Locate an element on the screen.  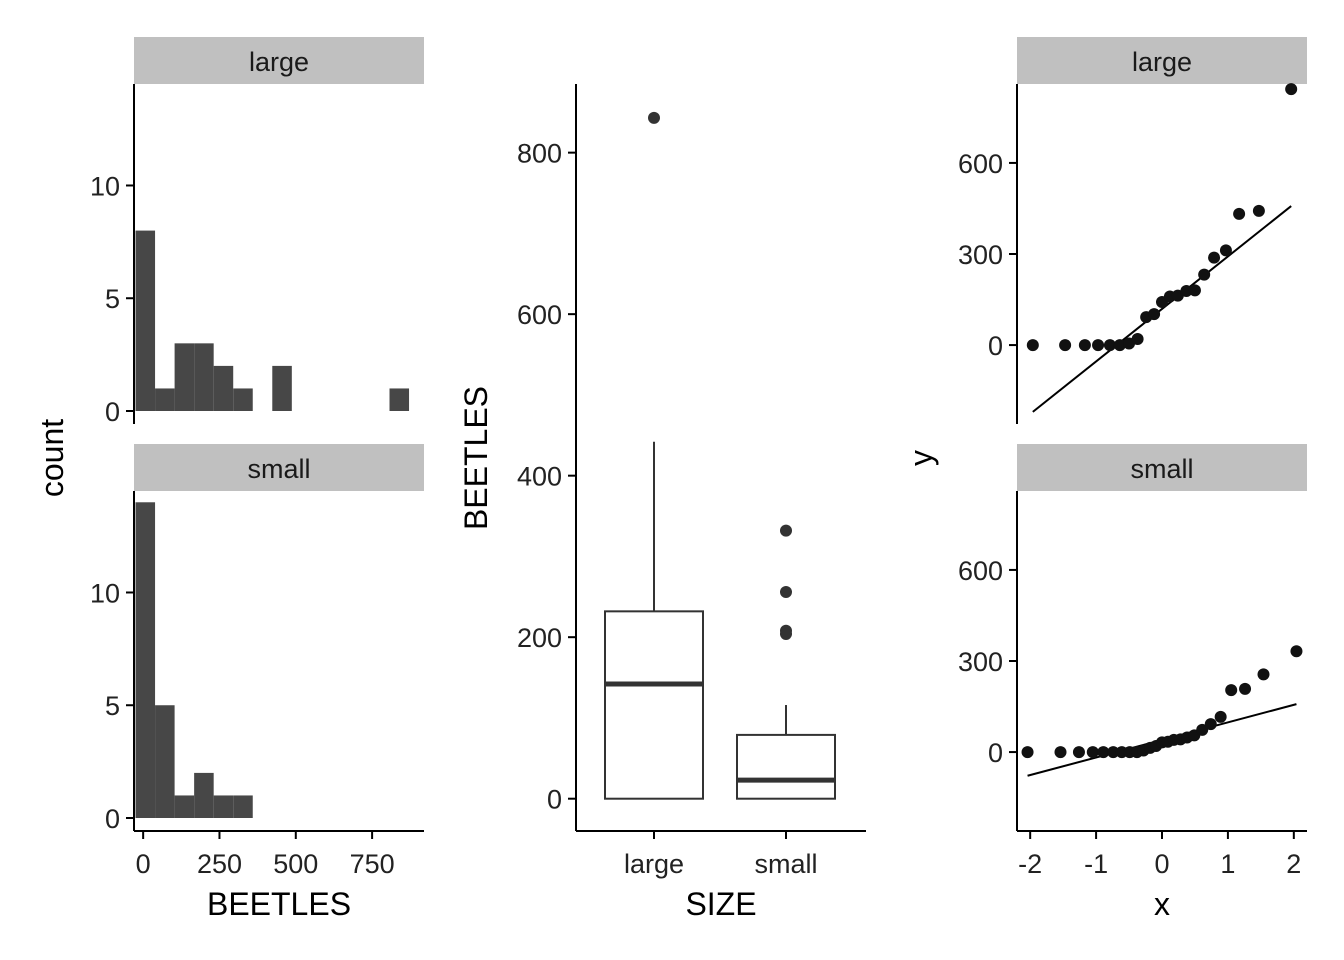
y-tick-label: 200 is located at coordinates (539, 638).